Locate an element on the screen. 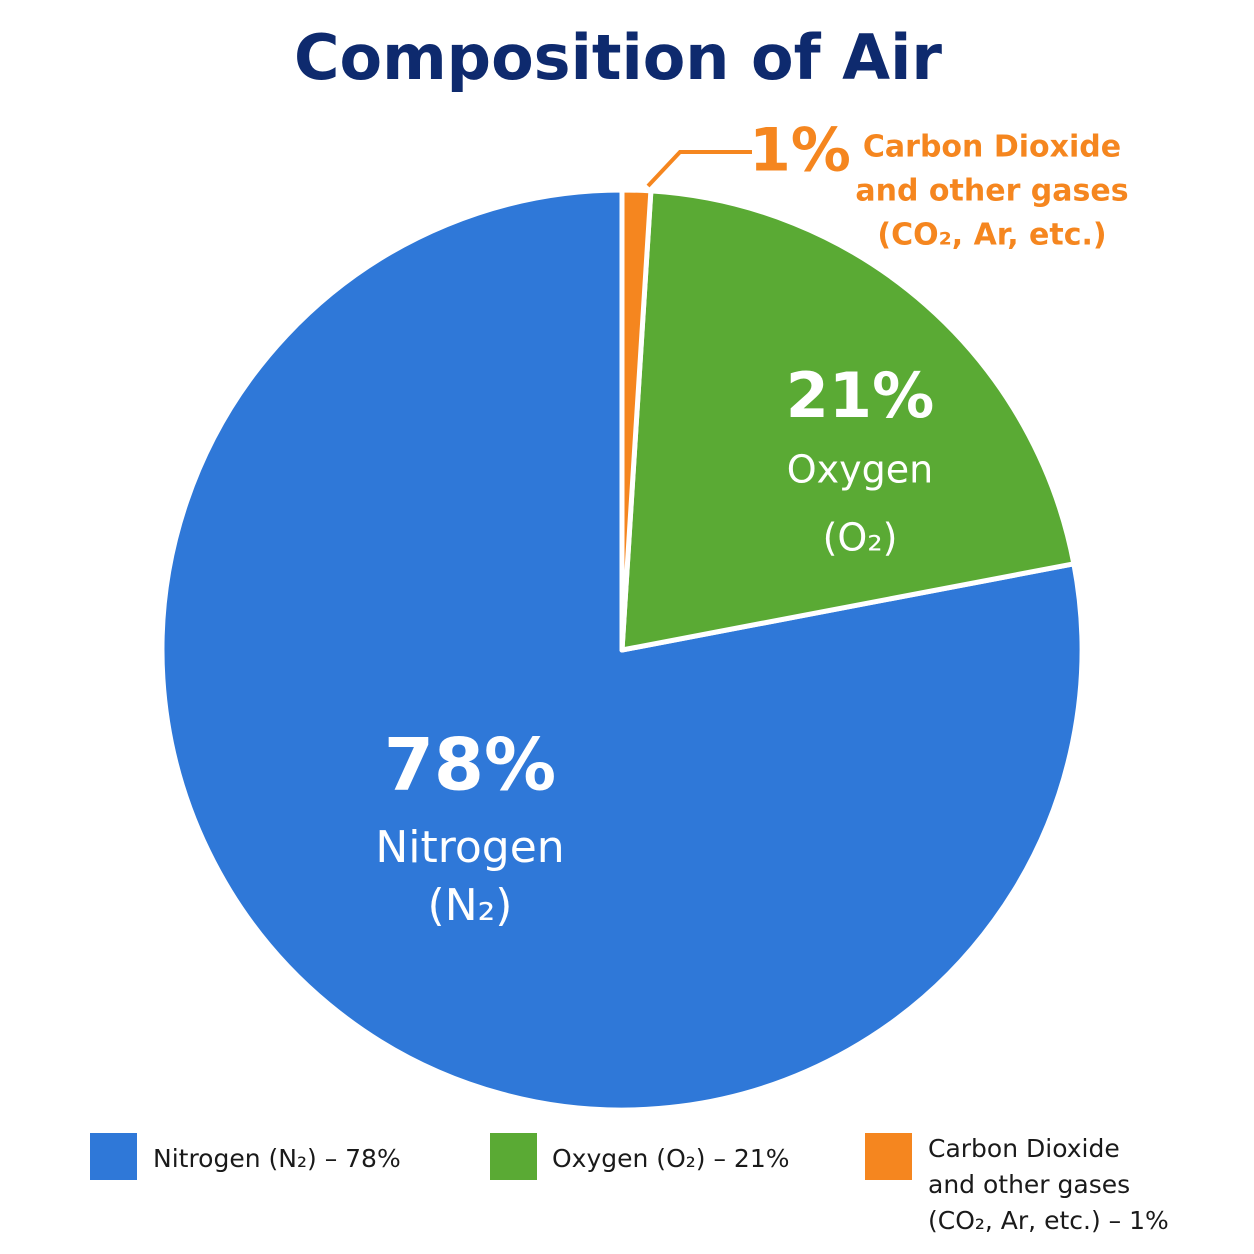  slice-label: Oxygen is located at coordinates (860, 470).